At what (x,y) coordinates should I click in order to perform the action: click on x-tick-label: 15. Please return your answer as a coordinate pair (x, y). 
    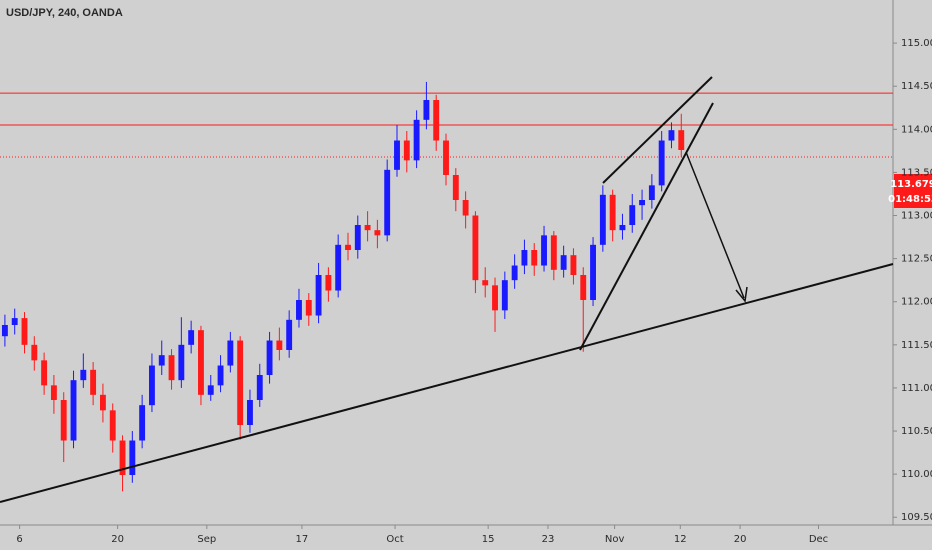
    Looking at the image, I should click on (488, 539).